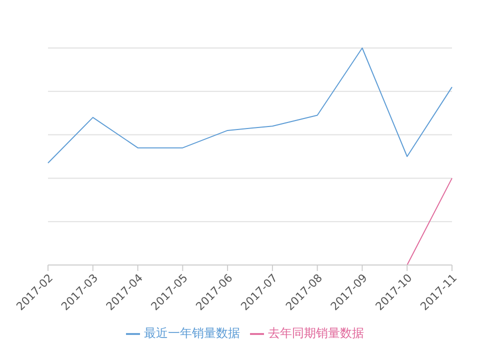 The width and height of the screenshot is (480, 350). What do you see at coordinates (316, 333) in the screenshot?
I see `legend-label: 去年同期销量数据` at bounding box center [316, 333].